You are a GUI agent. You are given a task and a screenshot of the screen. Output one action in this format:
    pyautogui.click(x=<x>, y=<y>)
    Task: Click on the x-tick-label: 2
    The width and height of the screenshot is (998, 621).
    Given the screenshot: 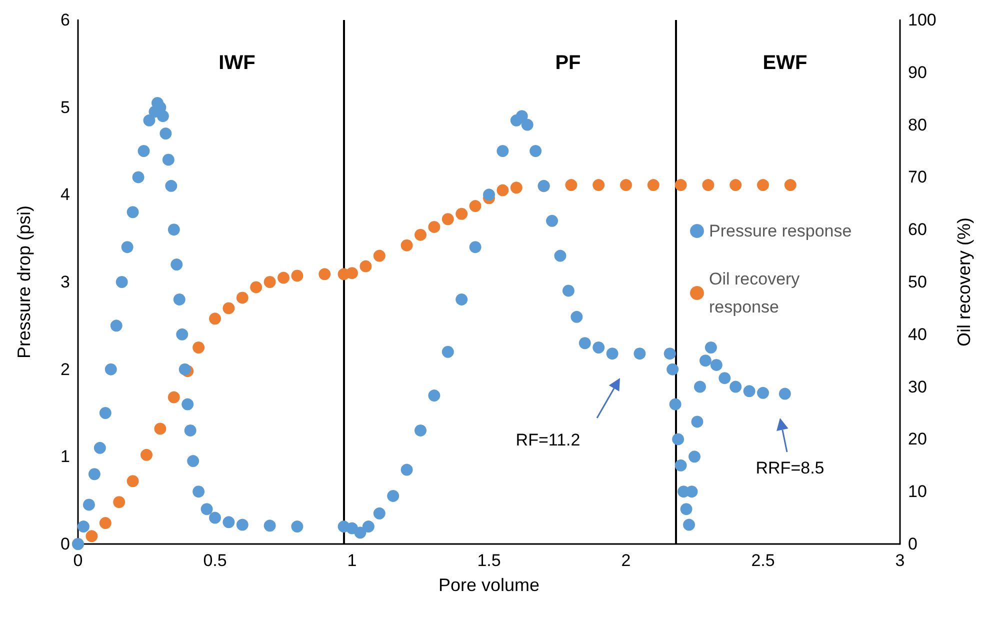 What is the action you would take?
    pyautogui.click(x=626, y=560)
    